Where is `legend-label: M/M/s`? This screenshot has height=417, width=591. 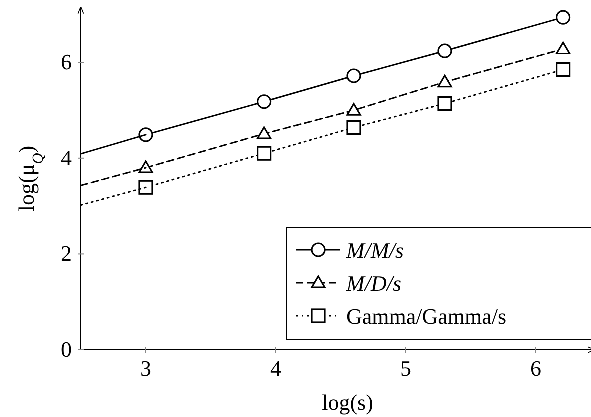 legend-label: M/M/s is located at coordinates (375, 250).